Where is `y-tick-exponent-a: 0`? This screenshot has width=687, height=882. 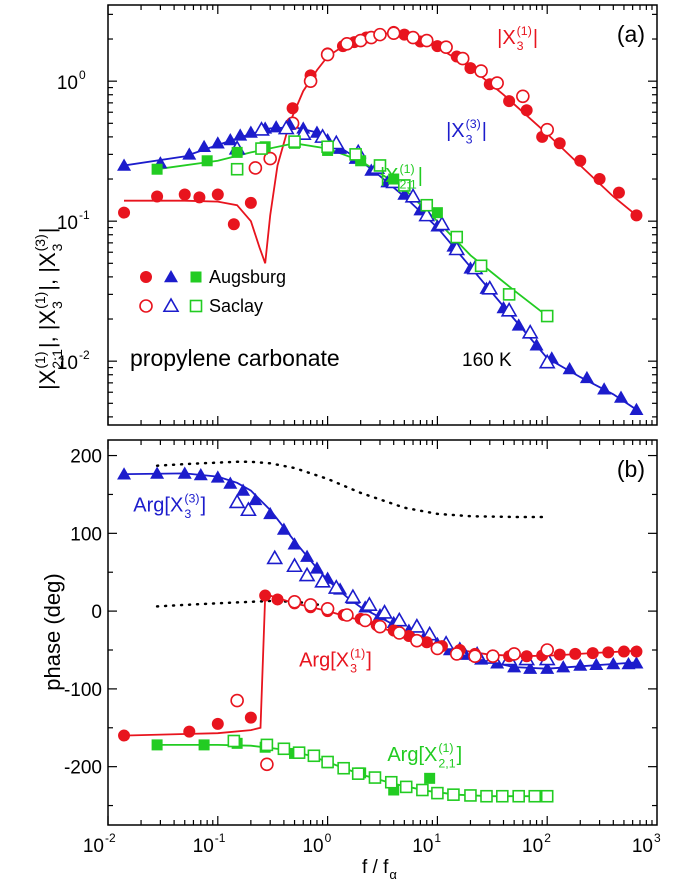
y-tick-exponent-a: 0 is located at coordinates (82, 75).